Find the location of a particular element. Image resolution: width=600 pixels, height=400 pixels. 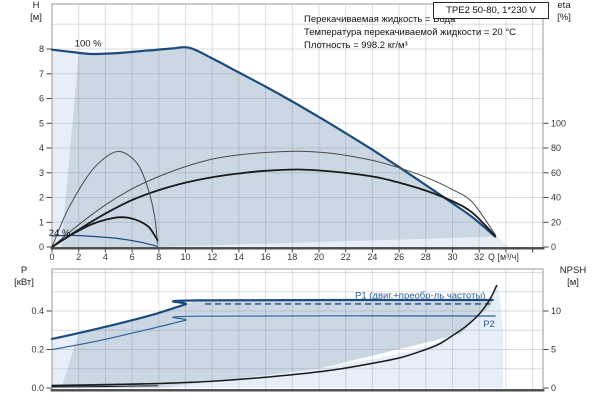

svg-text: 100 is located at coordinates (558, 123).